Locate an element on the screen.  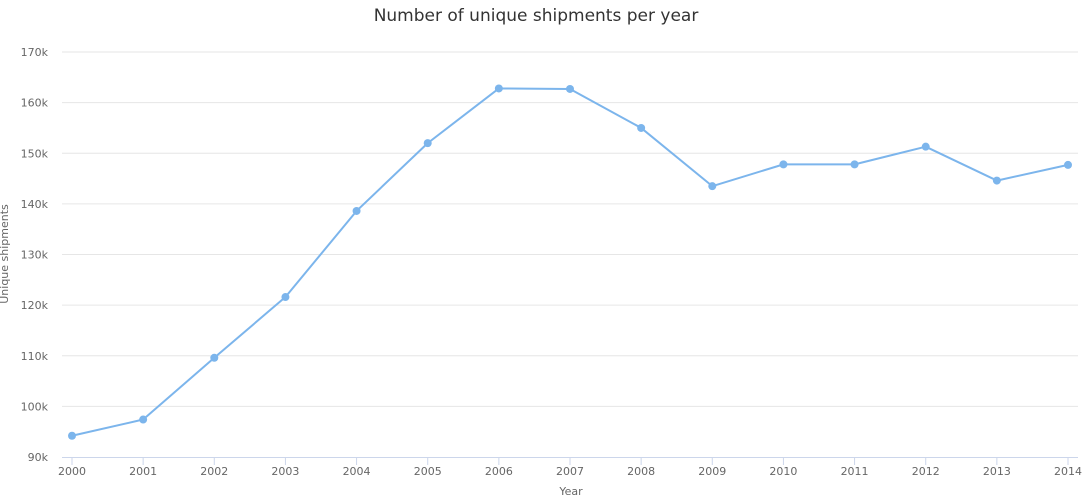
x-tick-label: 2003 is located at coordinates (285, 471).